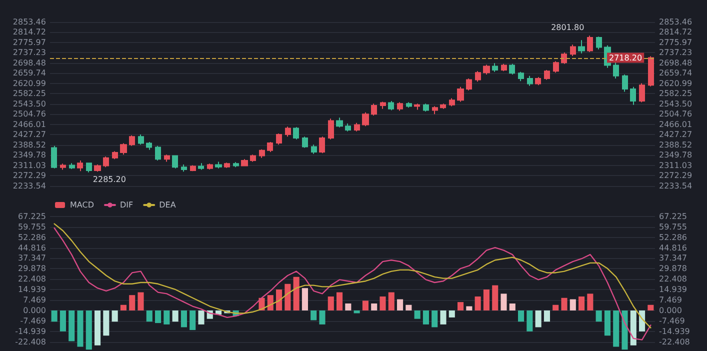 The image size is (707, 351). What do you see at coordinates (32, 237) in the screenshot?
I see `y-tick-label: 52.286` at bounding box center [32, 237].